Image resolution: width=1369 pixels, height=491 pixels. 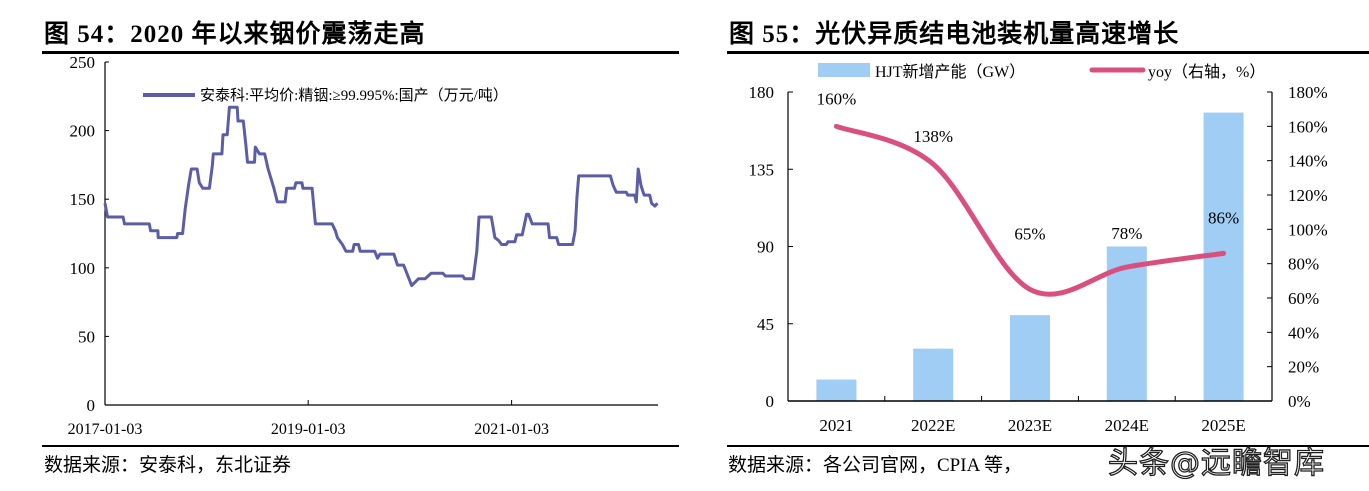 I want to click on y-tick-label: 0, so click(x=91, y=405).